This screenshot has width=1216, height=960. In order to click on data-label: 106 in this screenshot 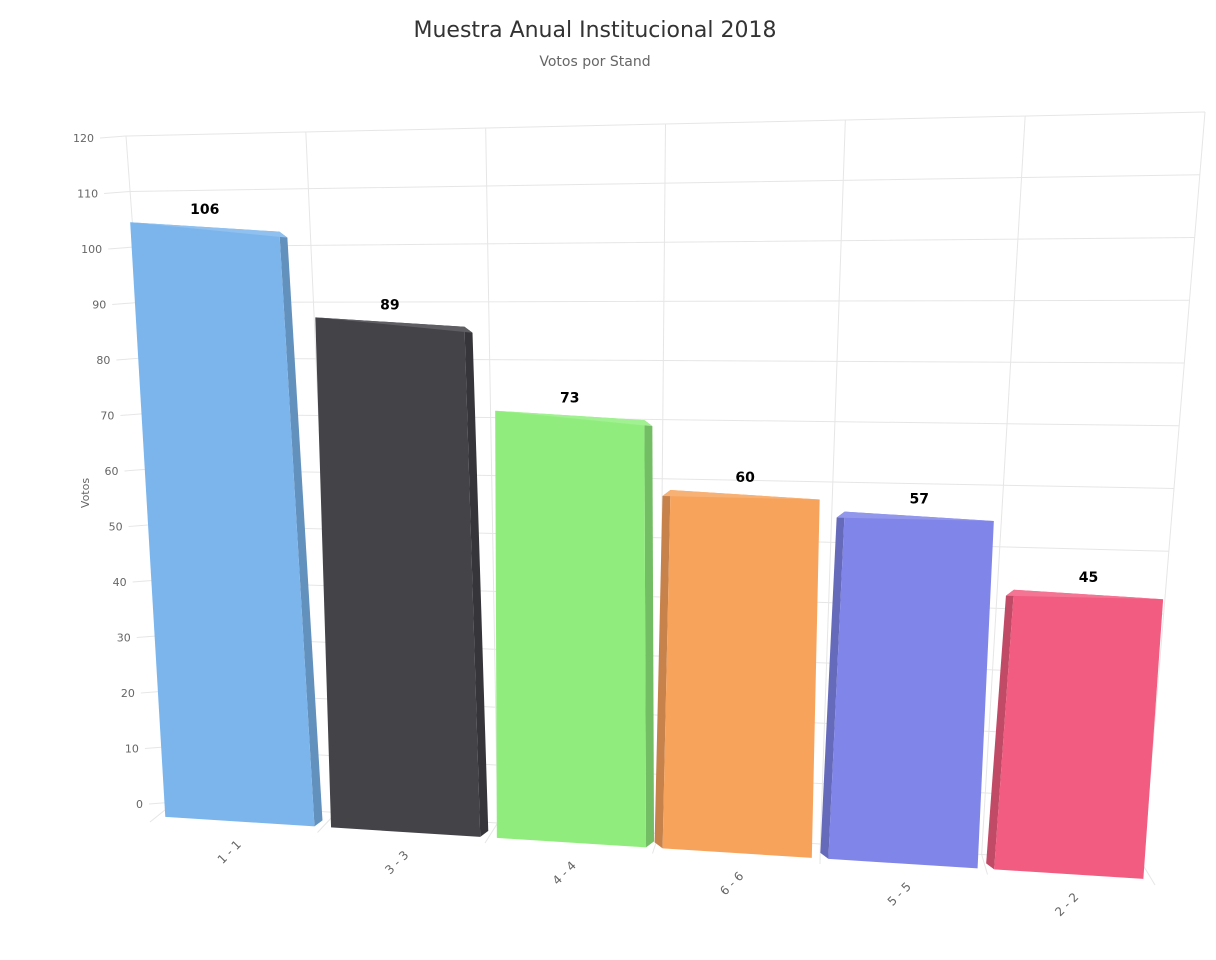, I will do `click(204, 210)`.